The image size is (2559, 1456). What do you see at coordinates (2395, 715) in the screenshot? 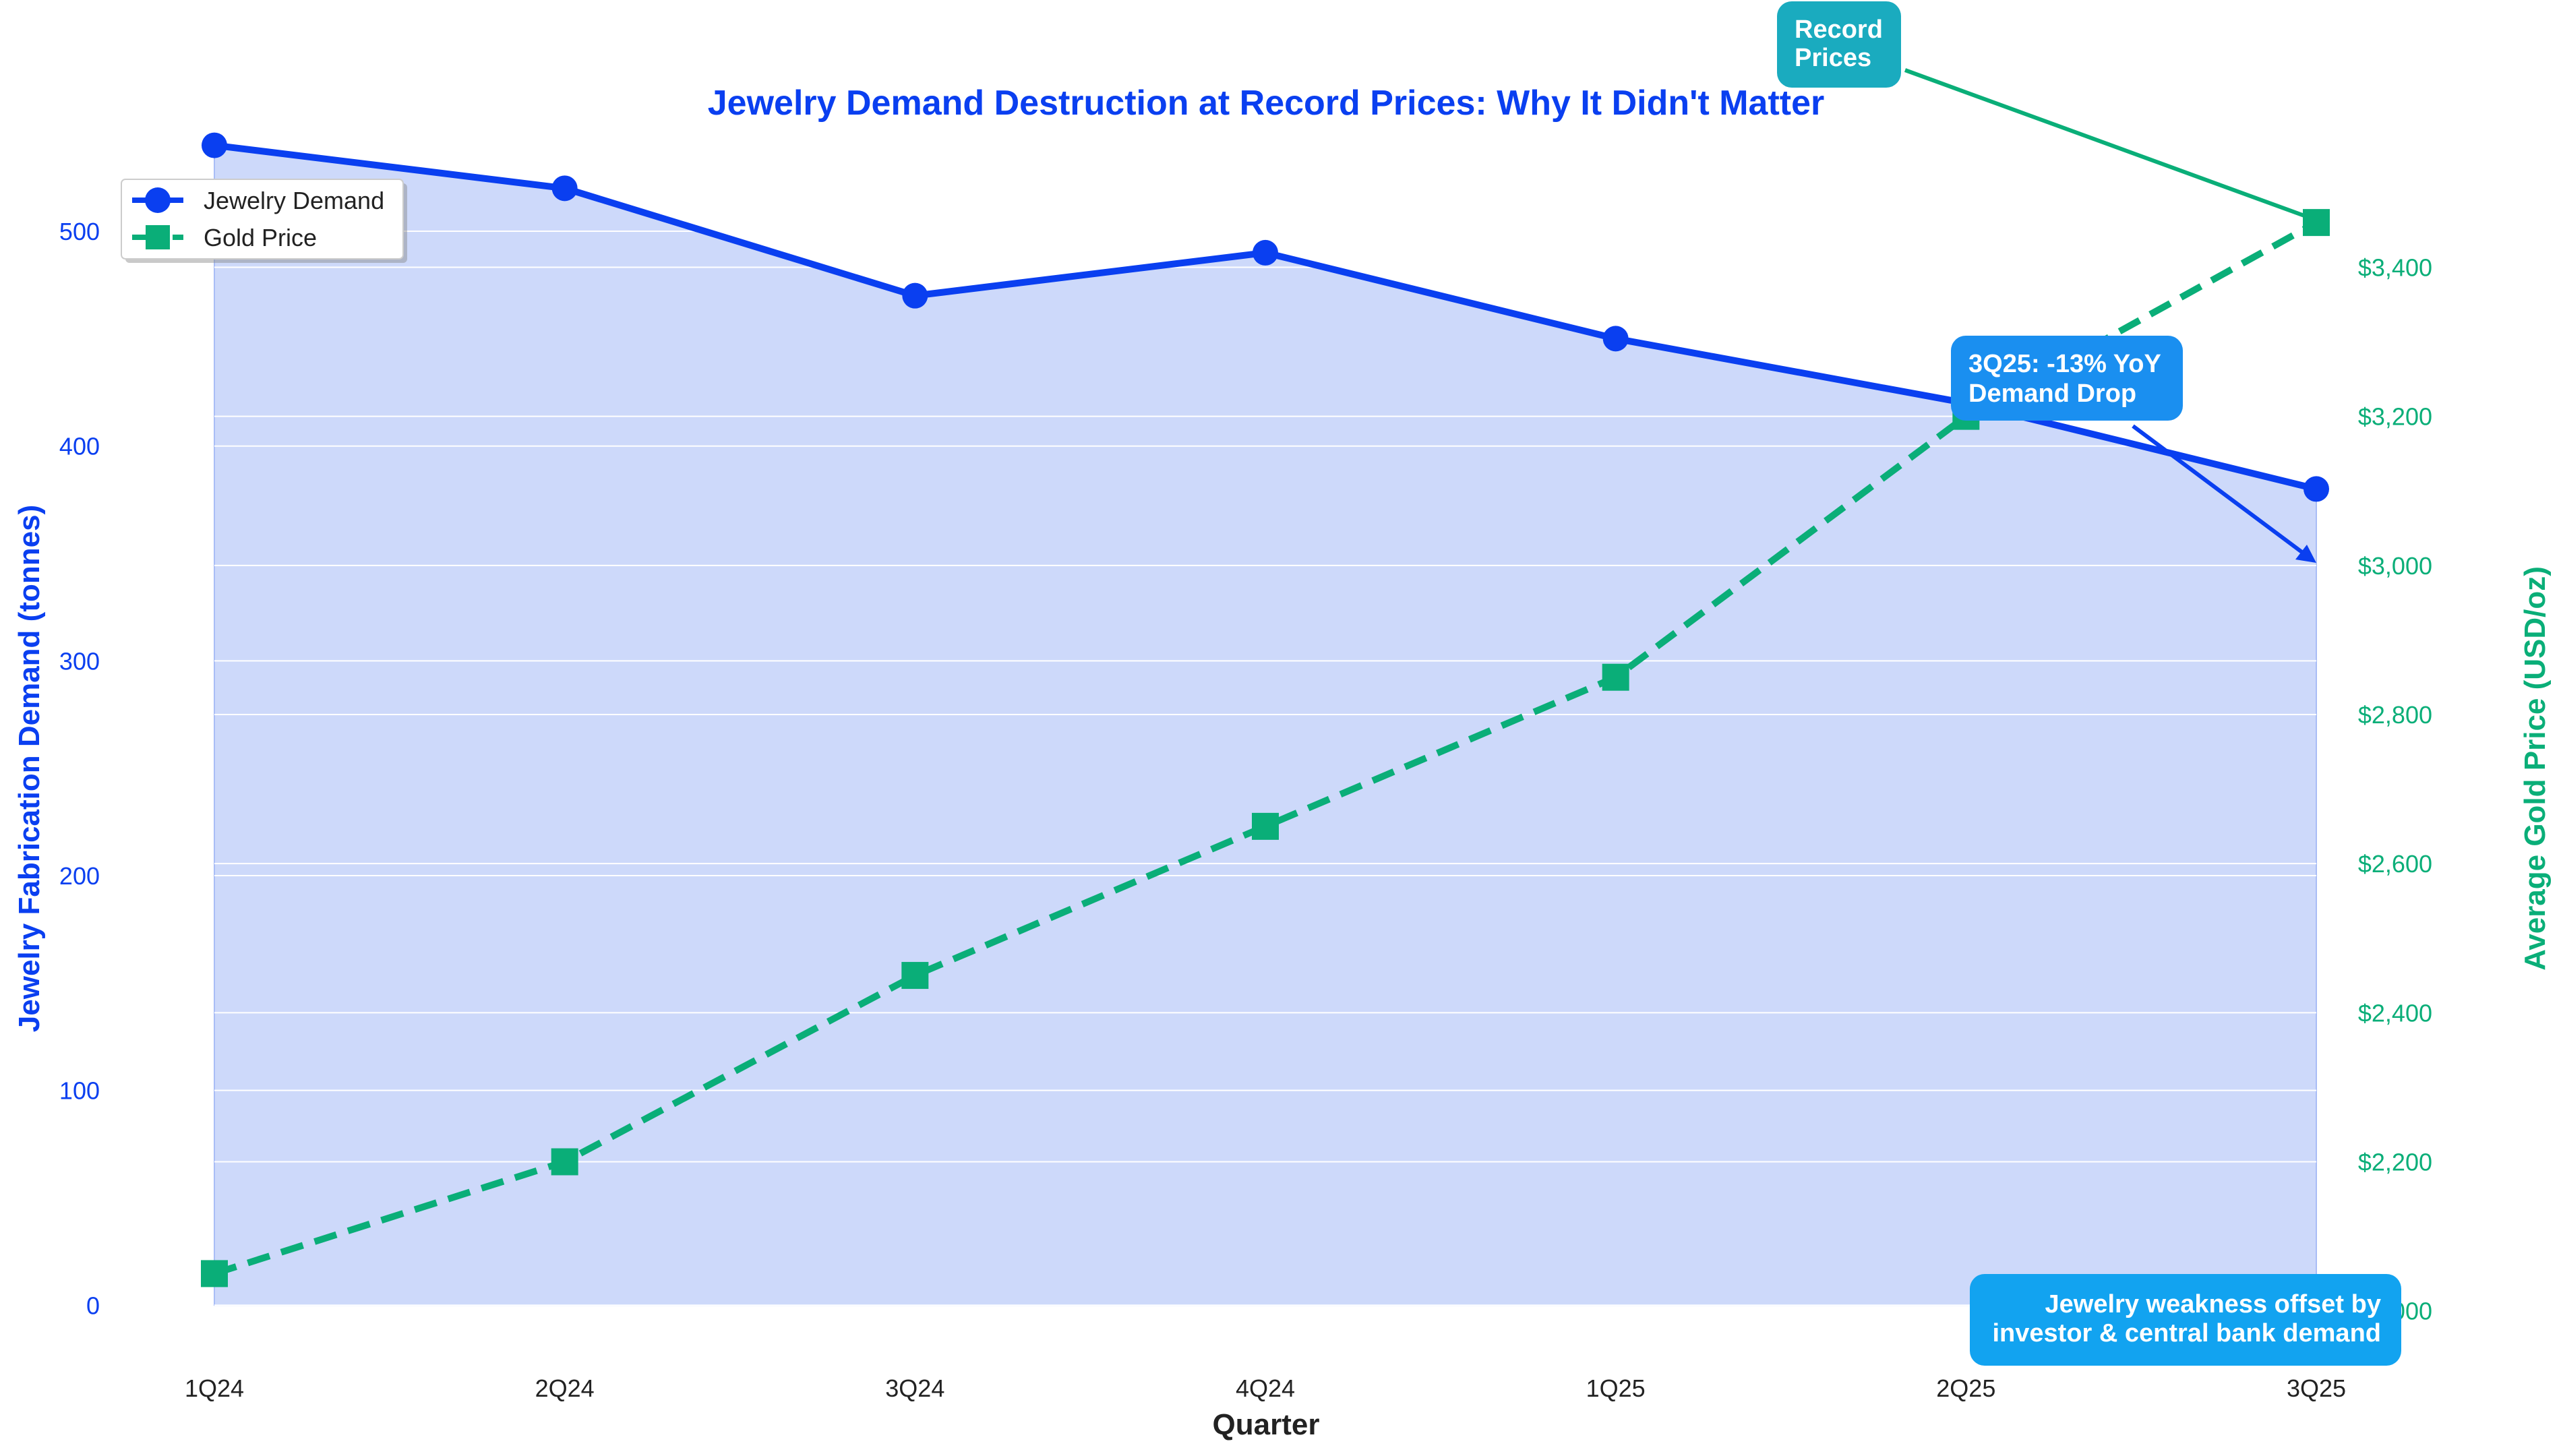
I see `right-tick-2800: $2,800` at bounding box center [2395, 715].